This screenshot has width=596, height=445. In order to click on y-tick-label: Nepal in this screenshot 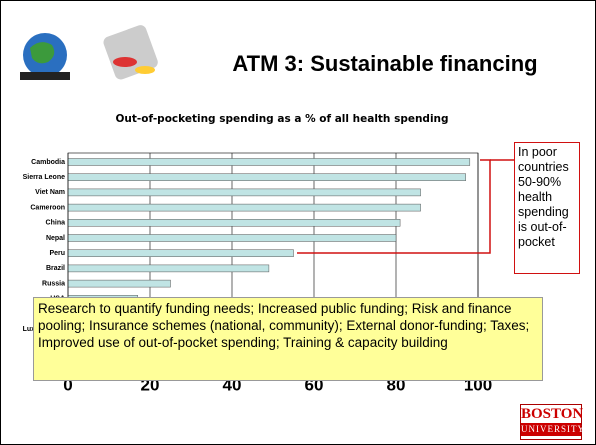, I will do `click(55, 238)`.